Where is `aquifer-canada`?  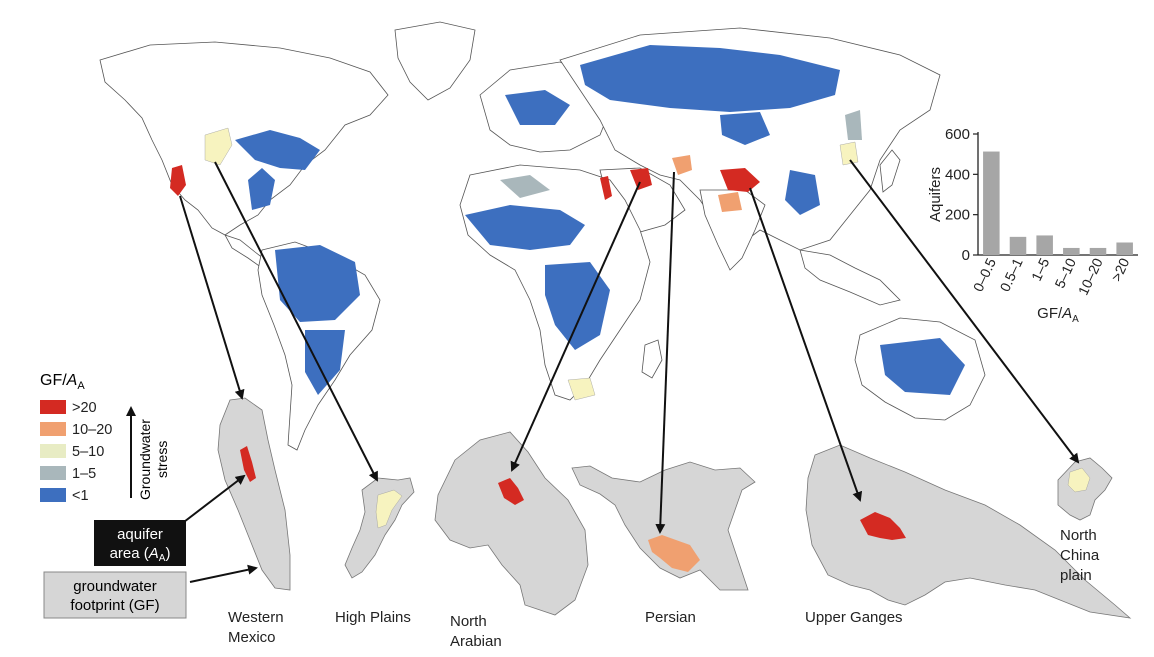
aquifer-canada is located at coordinates (277, 150).